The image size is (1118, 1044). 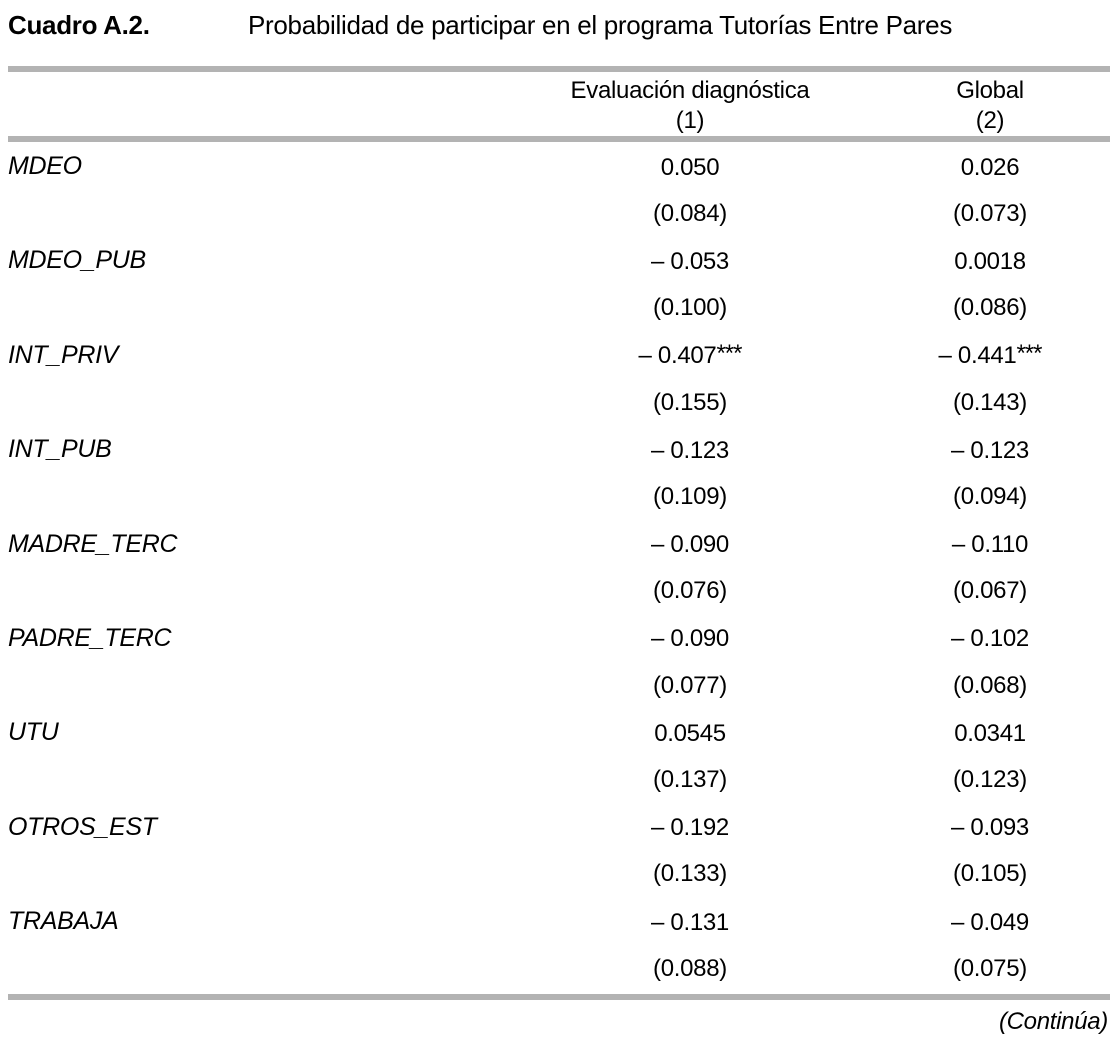 I want to click on coefficient-value: – 0.441, so click(x=977, y=356).